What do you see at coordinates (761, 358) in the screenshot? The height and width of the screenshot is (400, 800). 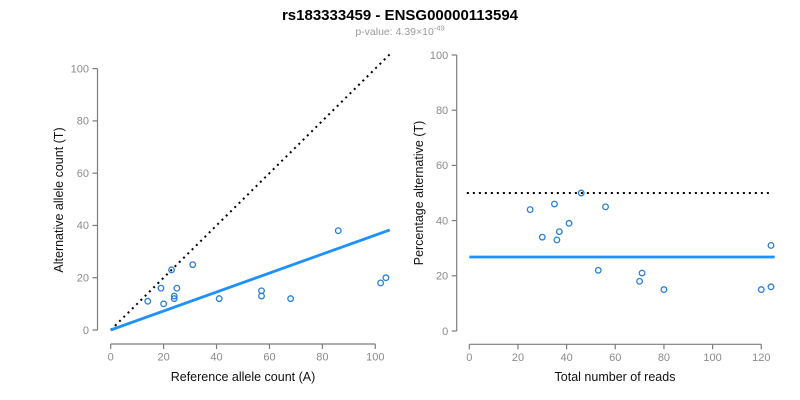 I see `x-tick-label: 120` at bounding box center [761, 358].